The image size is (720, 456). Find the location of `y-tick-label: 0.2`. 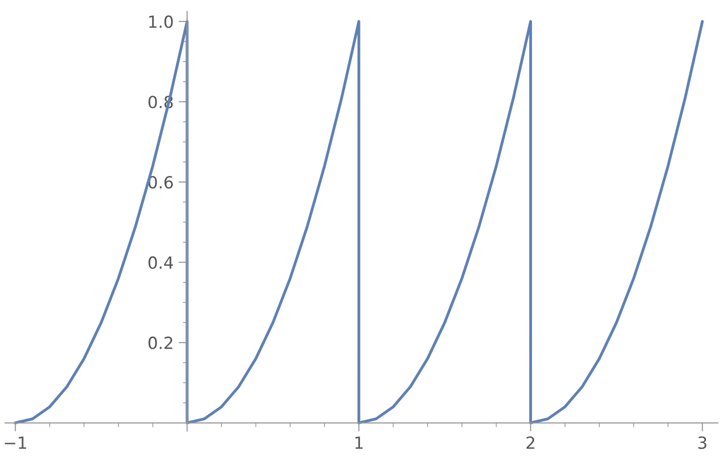

y-tick-label: 0.2 is located at coordinates (160, 343).